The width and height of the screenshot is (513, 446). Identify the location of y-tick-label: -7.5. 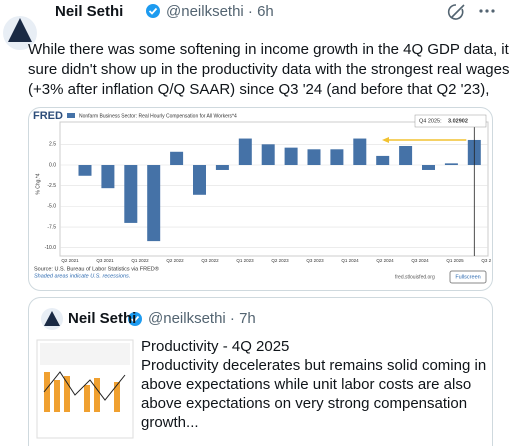
(51, 227).